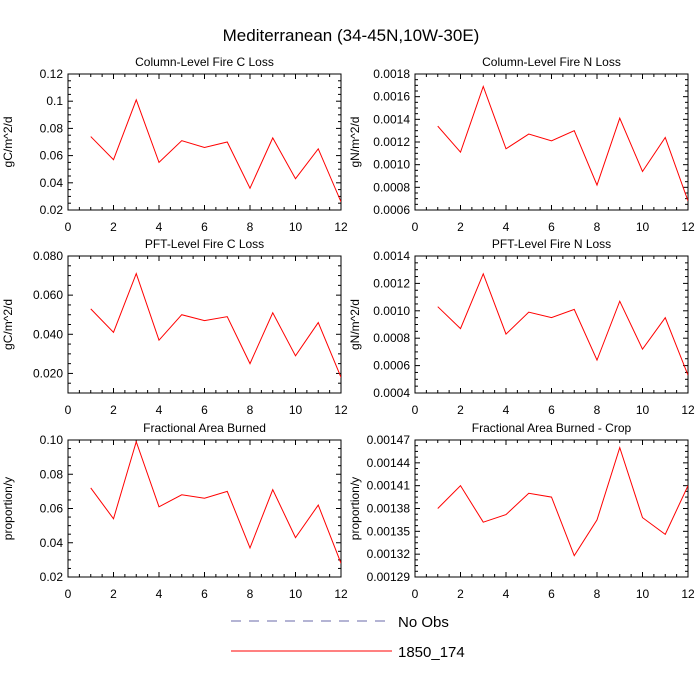  I want to click on y-tick-label: 0.00138, so click(389, 509).